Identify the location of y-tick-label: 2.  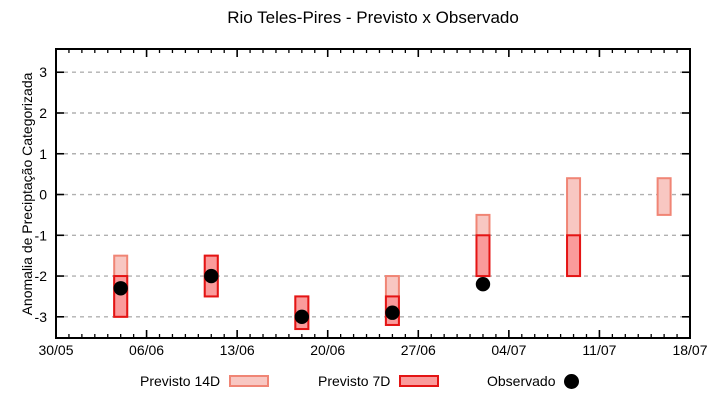
(43, 113).